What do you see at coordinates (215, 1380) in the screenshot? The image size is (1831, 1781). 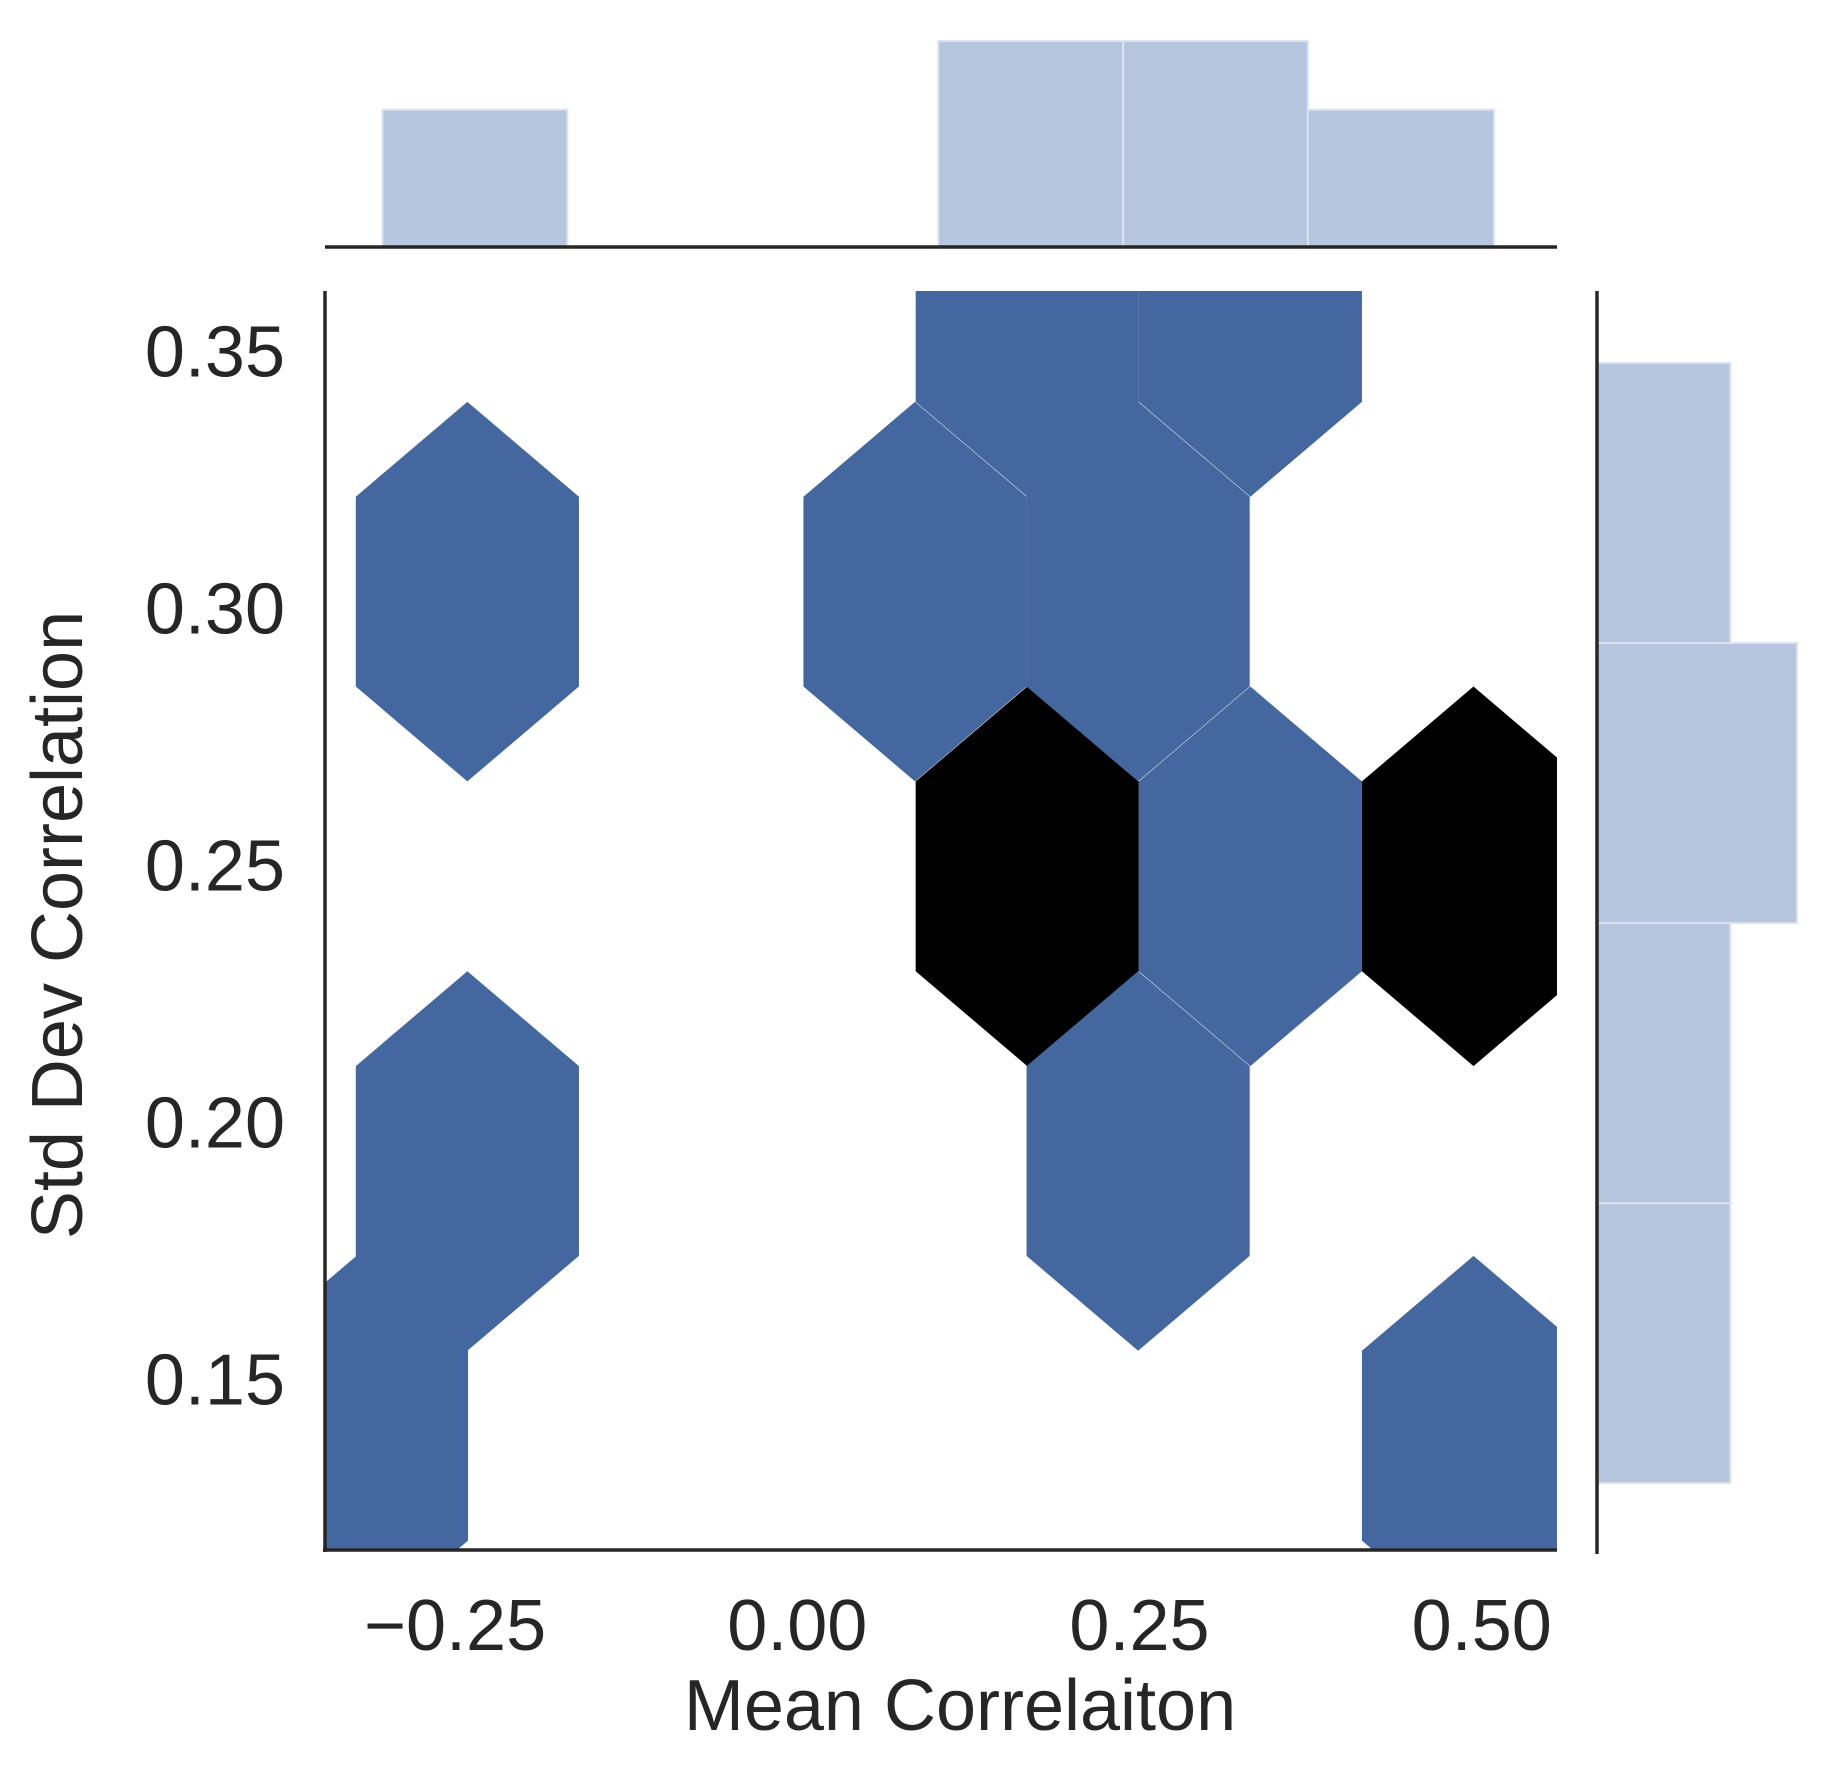 I see `y-tick-label: 0.15` at bounding box center [215, 1380].